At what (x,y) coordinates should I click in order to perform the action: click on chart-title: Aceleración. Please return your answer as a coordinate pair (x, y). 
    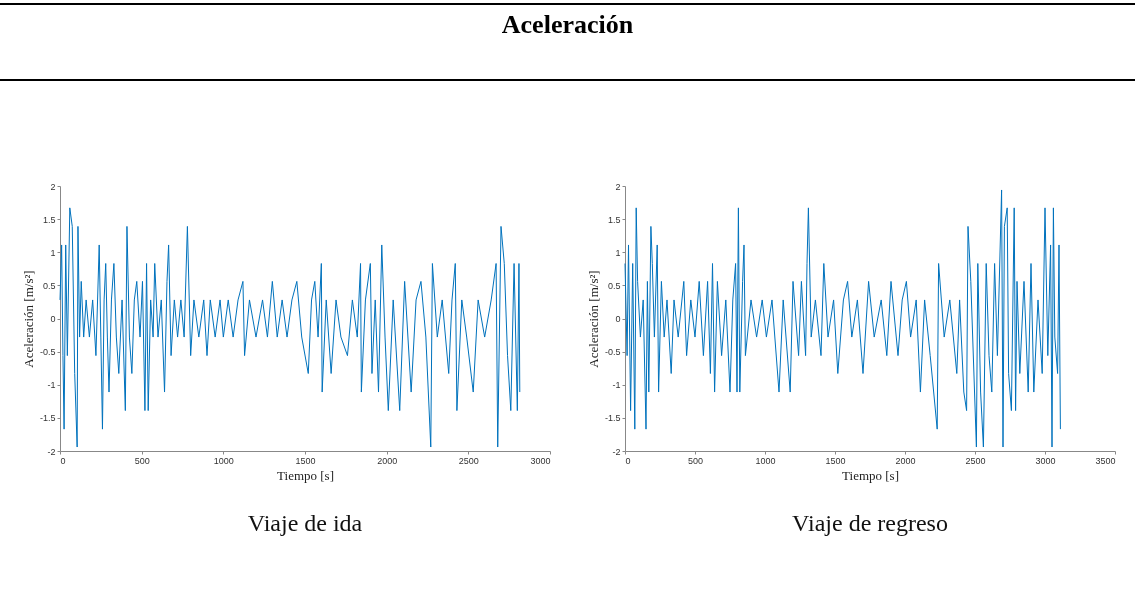
    Looking at the image, I should click on (567, 25).